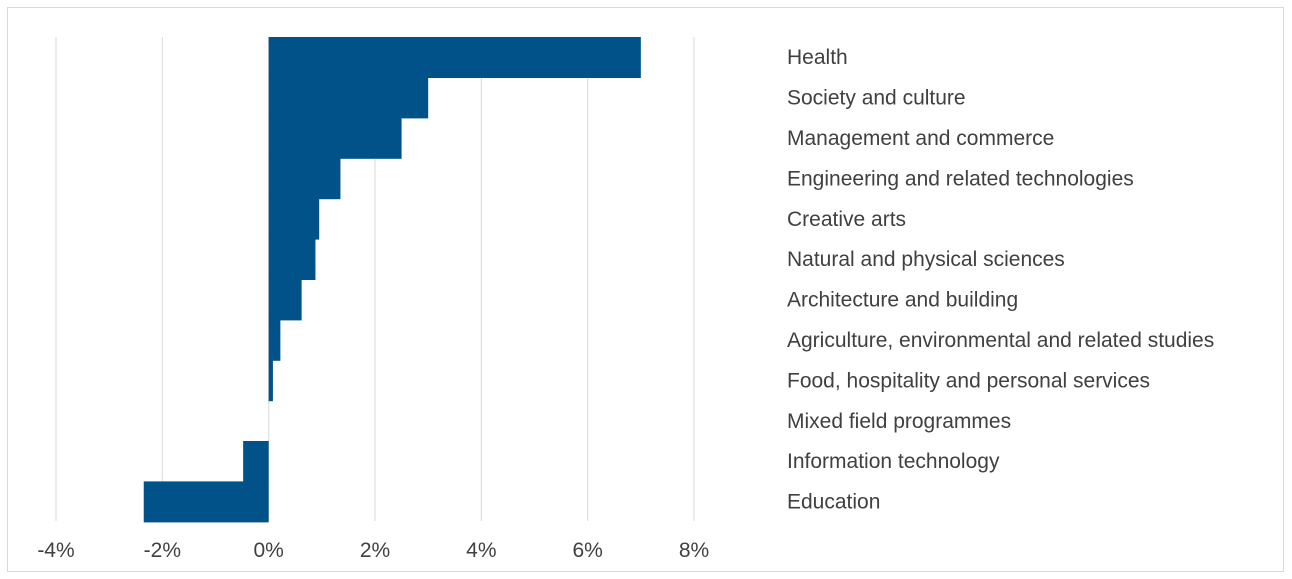  I want to click on category-label: Creative arts, so click(846, 219).